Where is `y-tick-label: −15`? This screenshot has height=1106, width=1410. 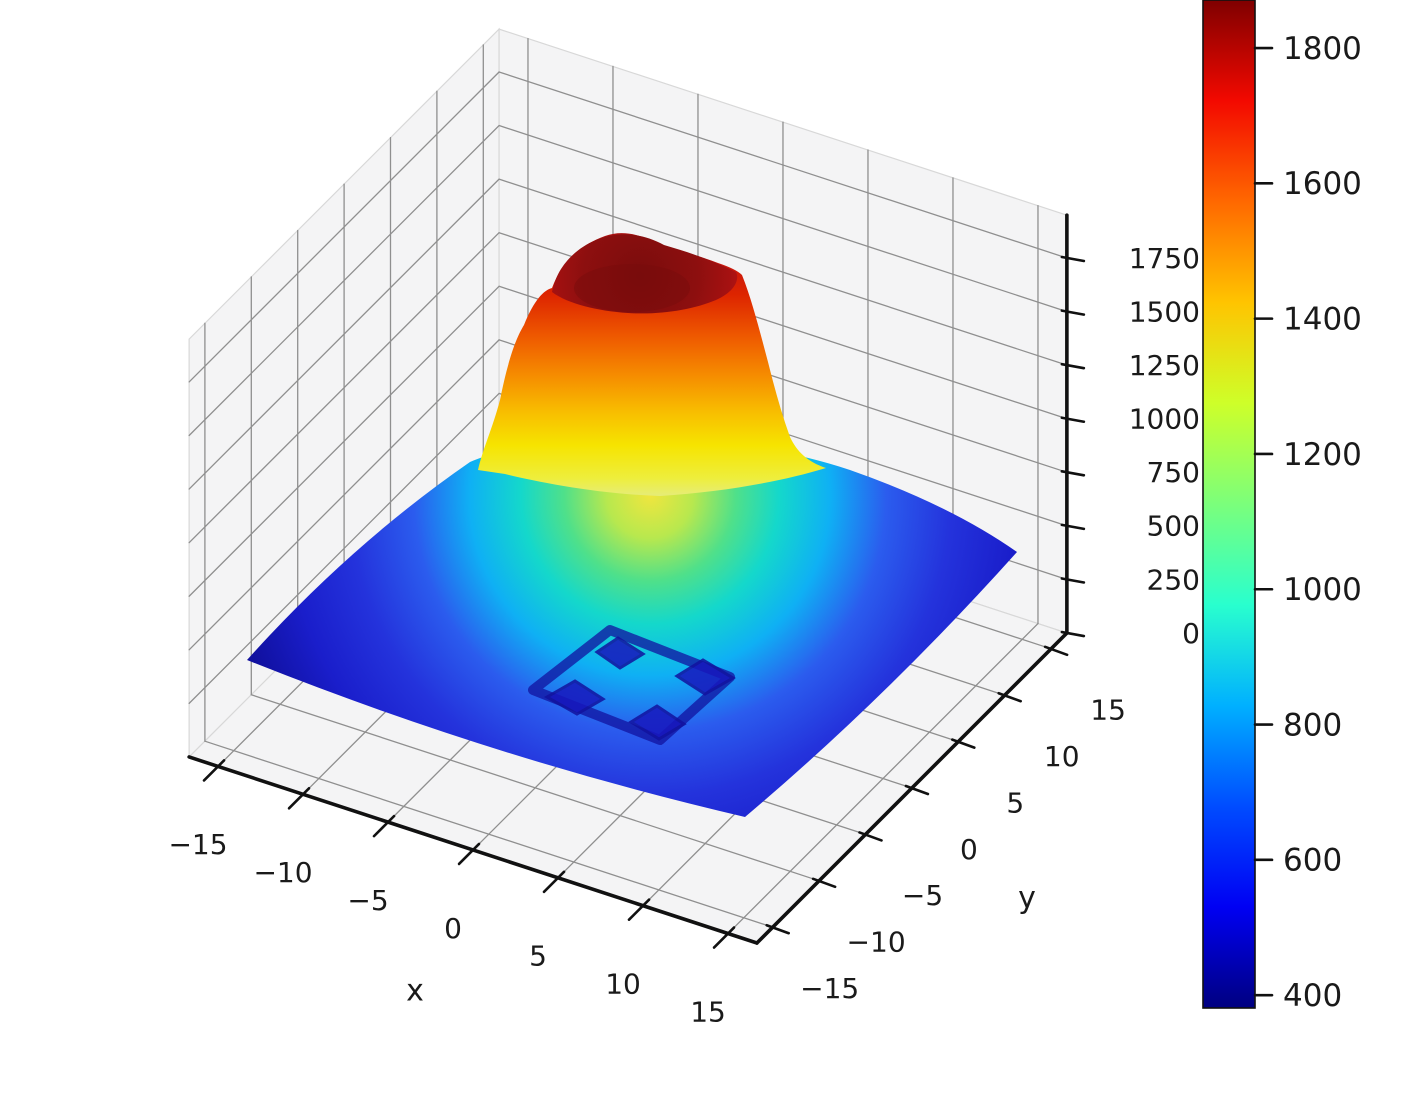 y-tick-label: −15 is located at coordinates (829, 988).